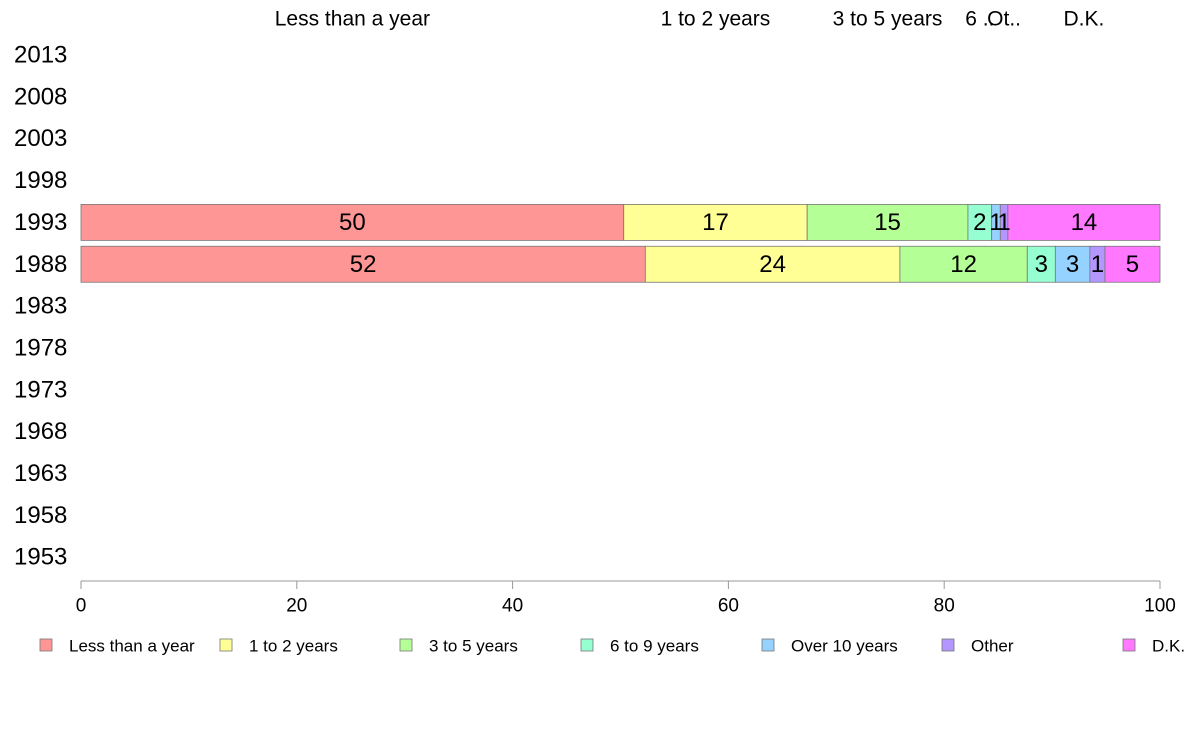 Image resolution: width=1188 pixels, height=736 pixels. Describe the element at coordinates (944, 606) in the screenshot. I see `x-tick-label: 80` at that location.